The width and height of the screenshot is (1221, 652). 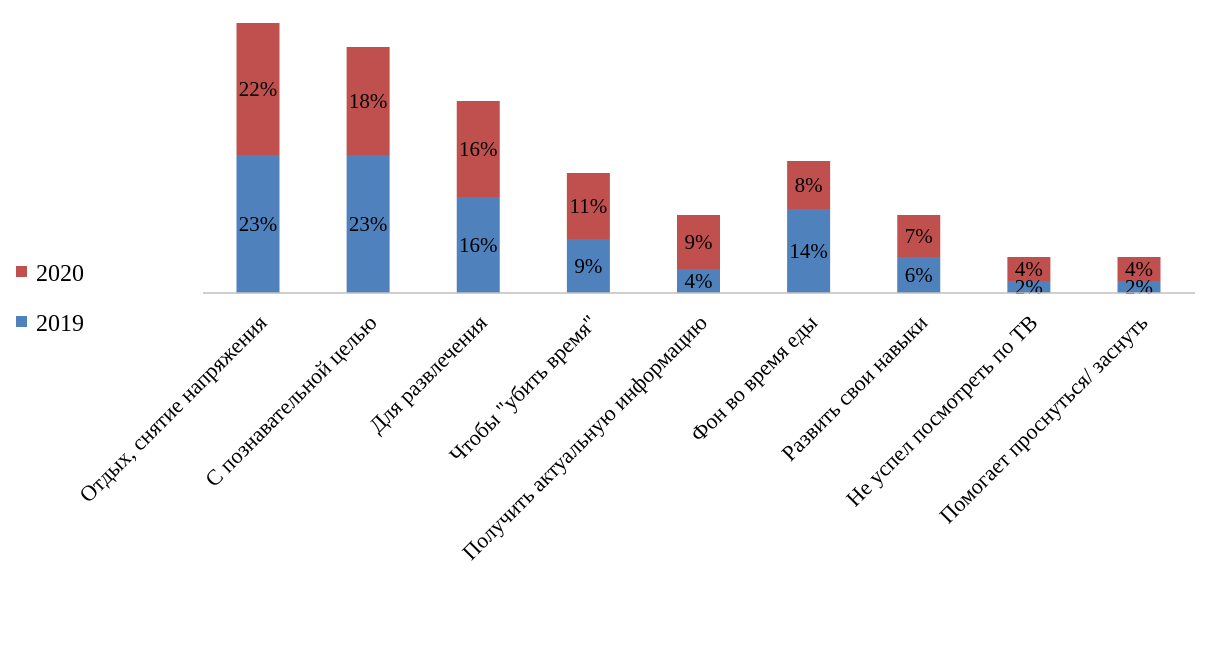 What do you see at coordinates (1043, 419) in the screenshot?
I see `category-label-8: Помогает проснуться/ заснуть` at bounding box center [1043, 419].